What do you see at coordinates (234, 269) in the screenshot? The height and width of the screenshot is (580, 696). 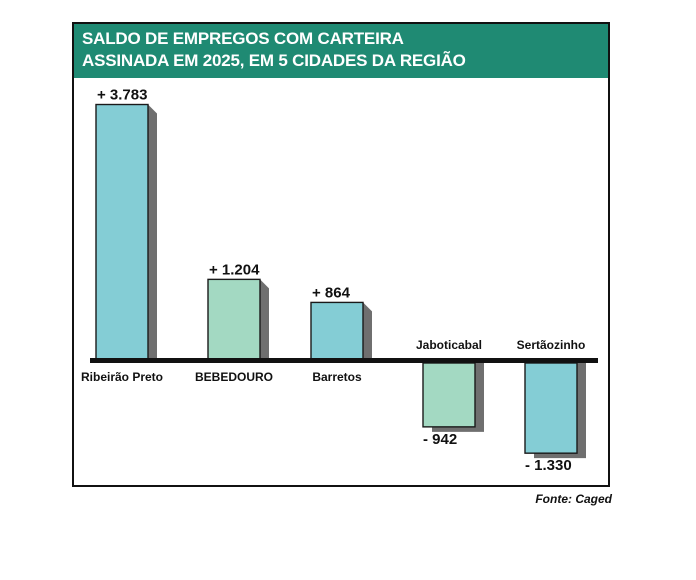 I see `value-label-2: + 1.204` at bounding box center [234, 269].